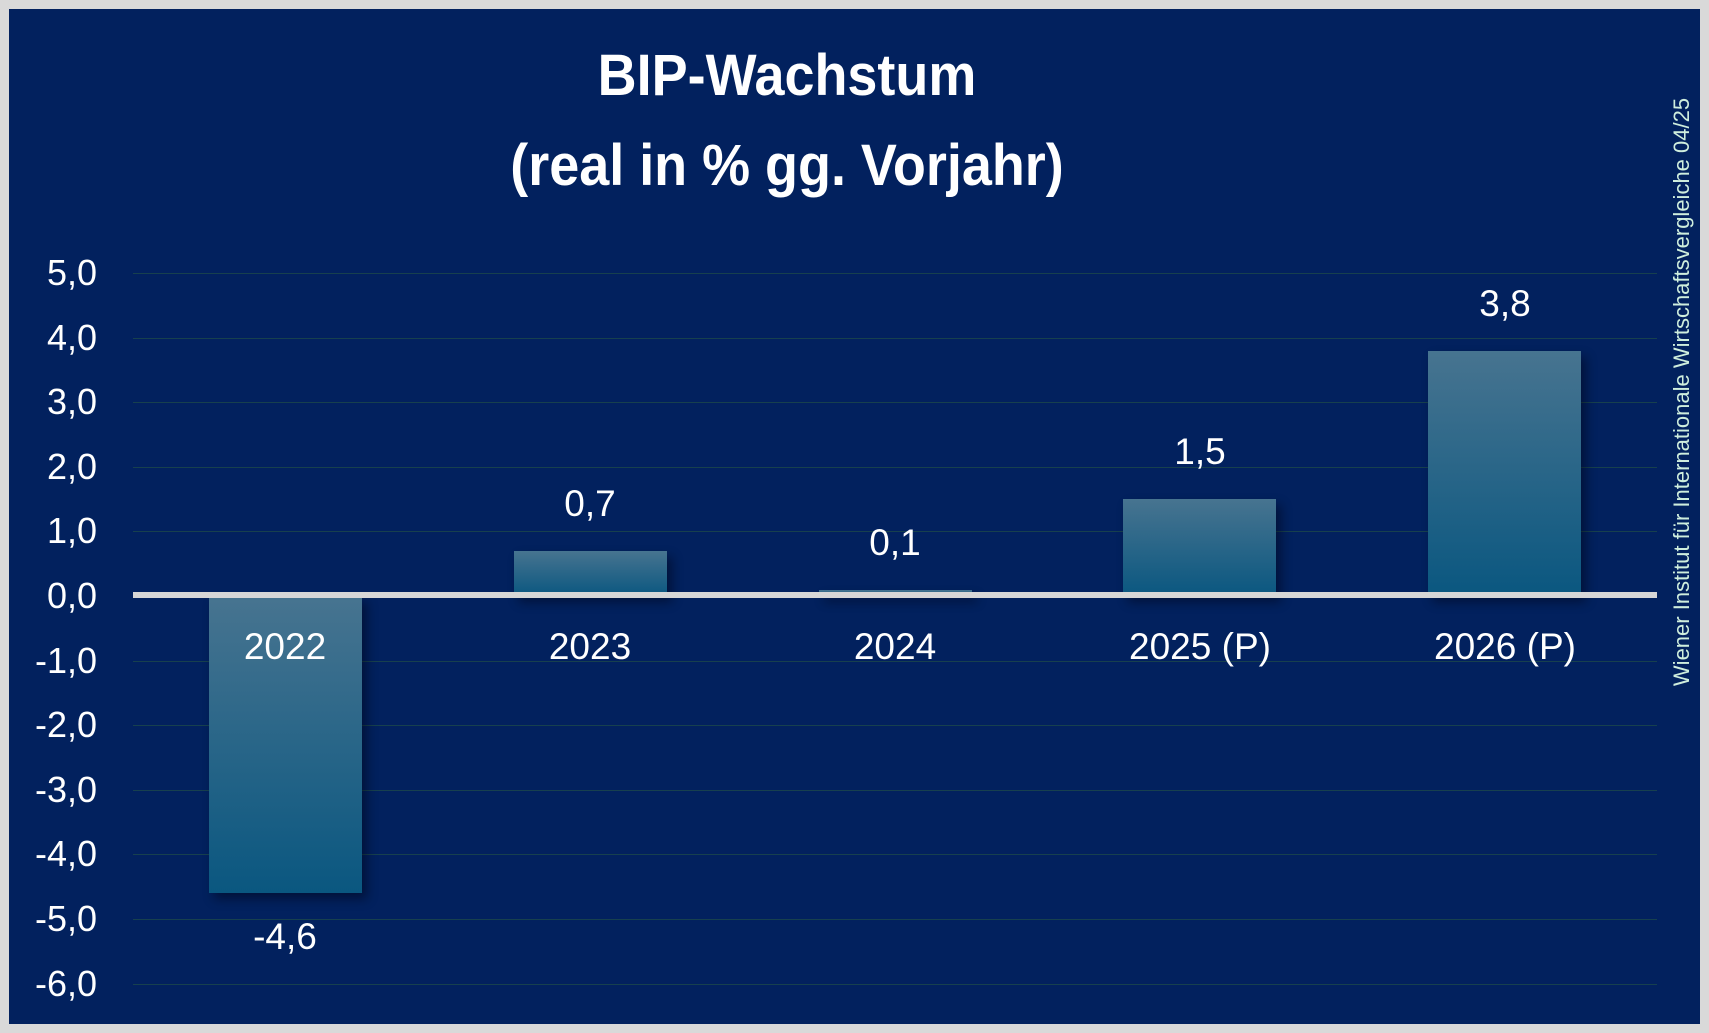  I want to click on zero-axis-line, so click(895, 595).